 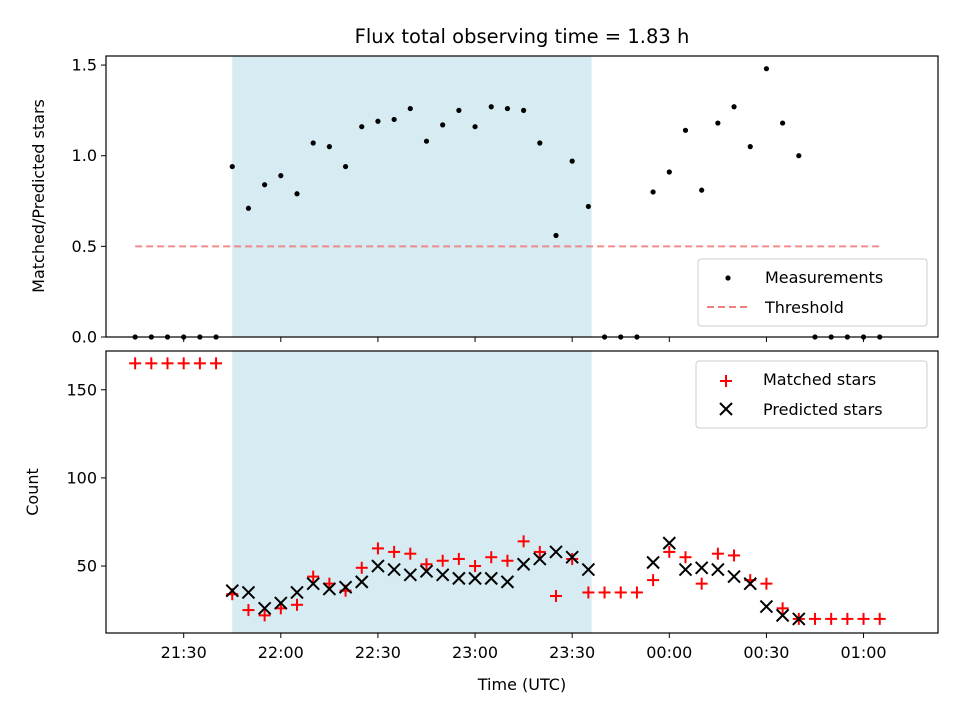 I want to click on bottom-shade-band, so click(x=412, y=492).